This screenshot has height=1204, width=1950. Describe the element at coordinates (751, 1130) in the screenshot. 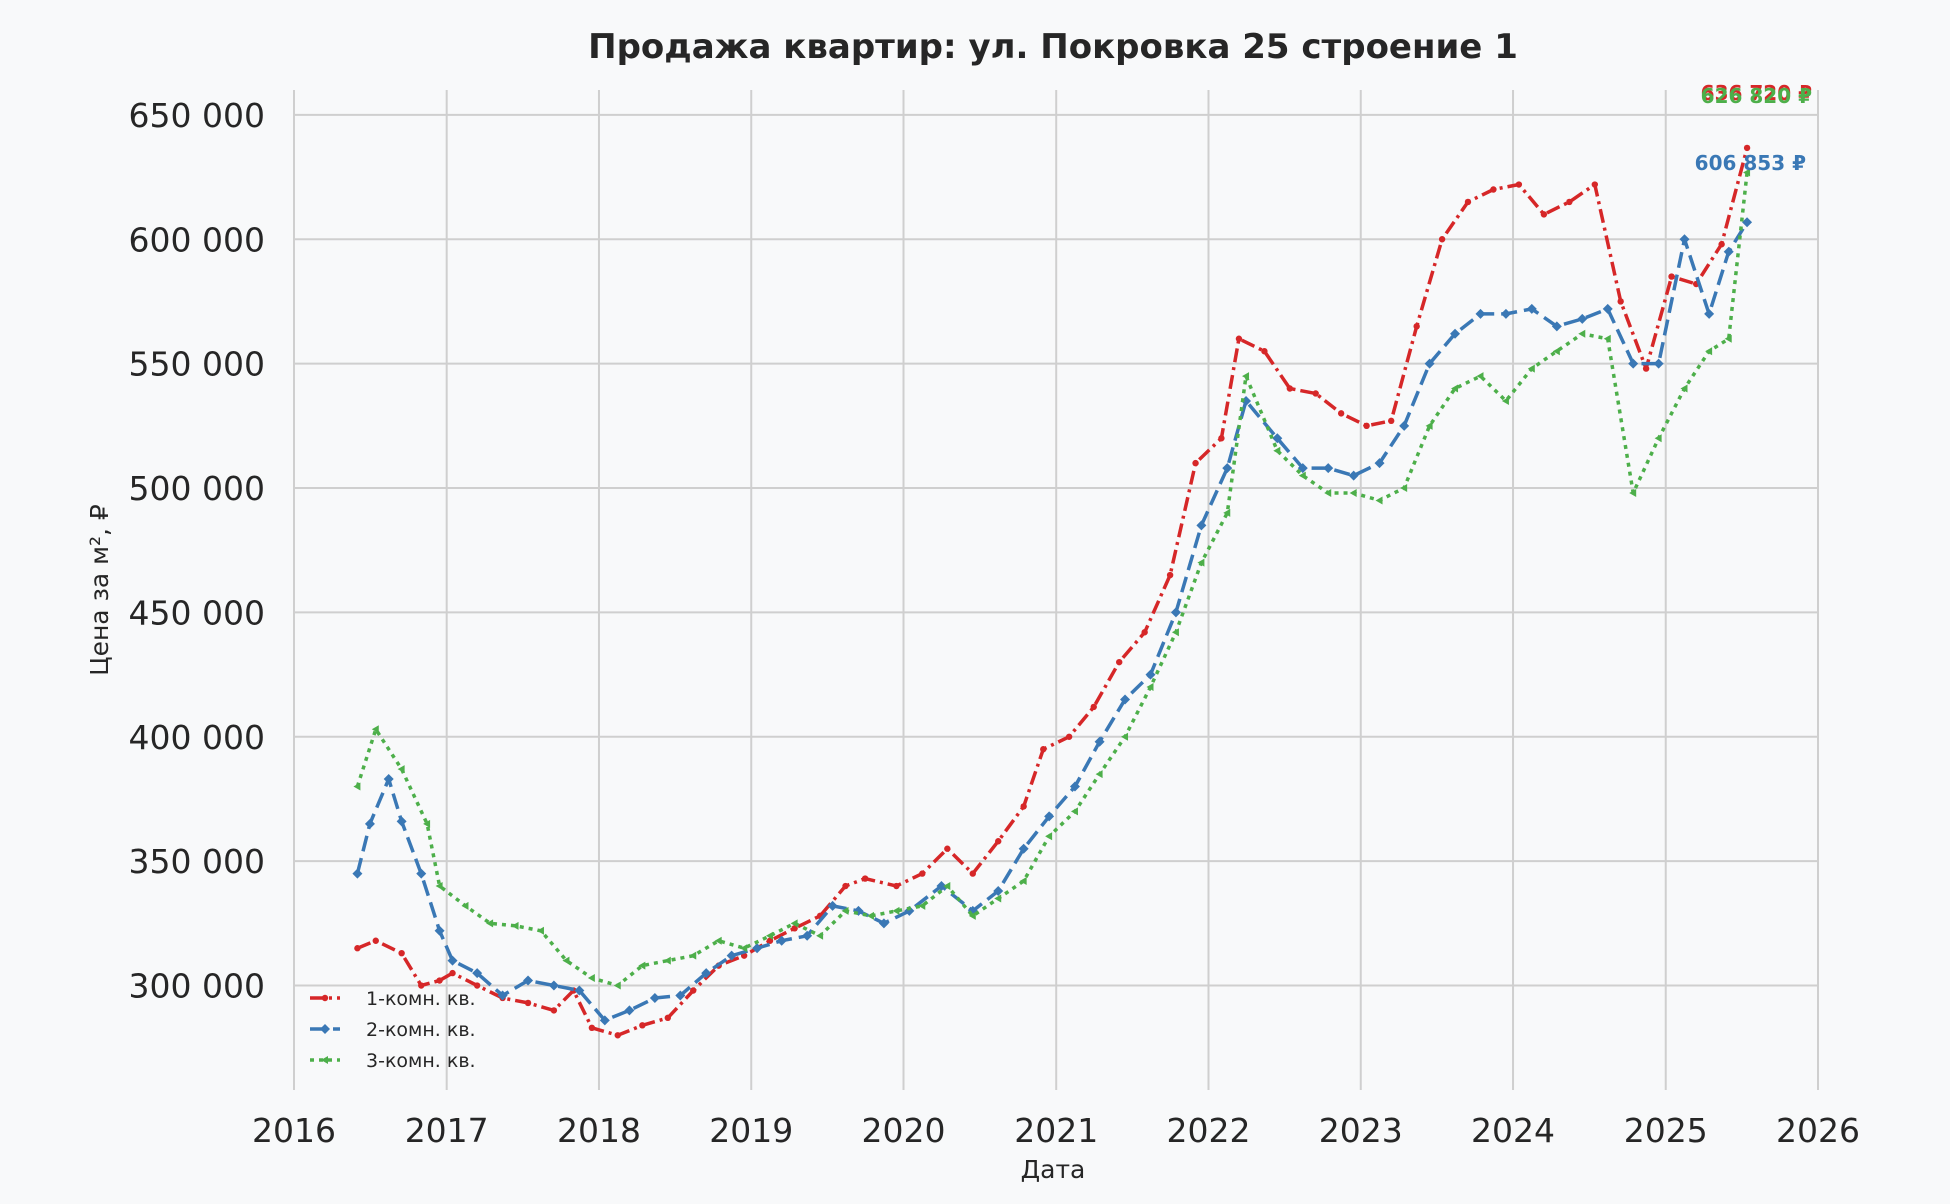

I see `x-tick-label: 2019` at that location.